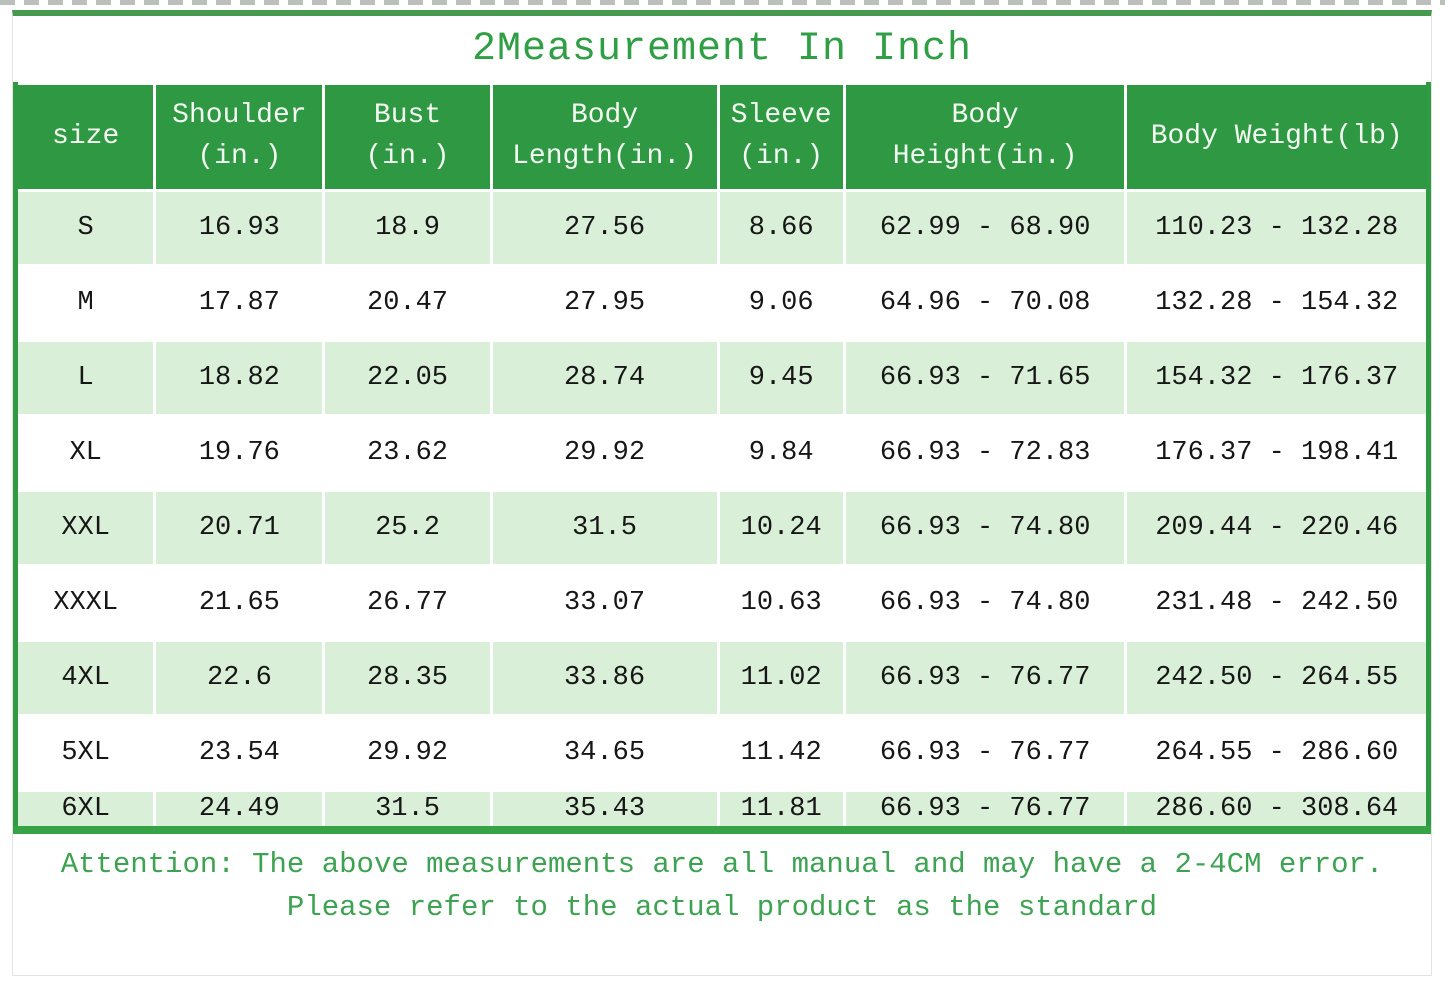 The image size is (1445, 988). I want to click on value-cell: 11.42, so click(781, 753).